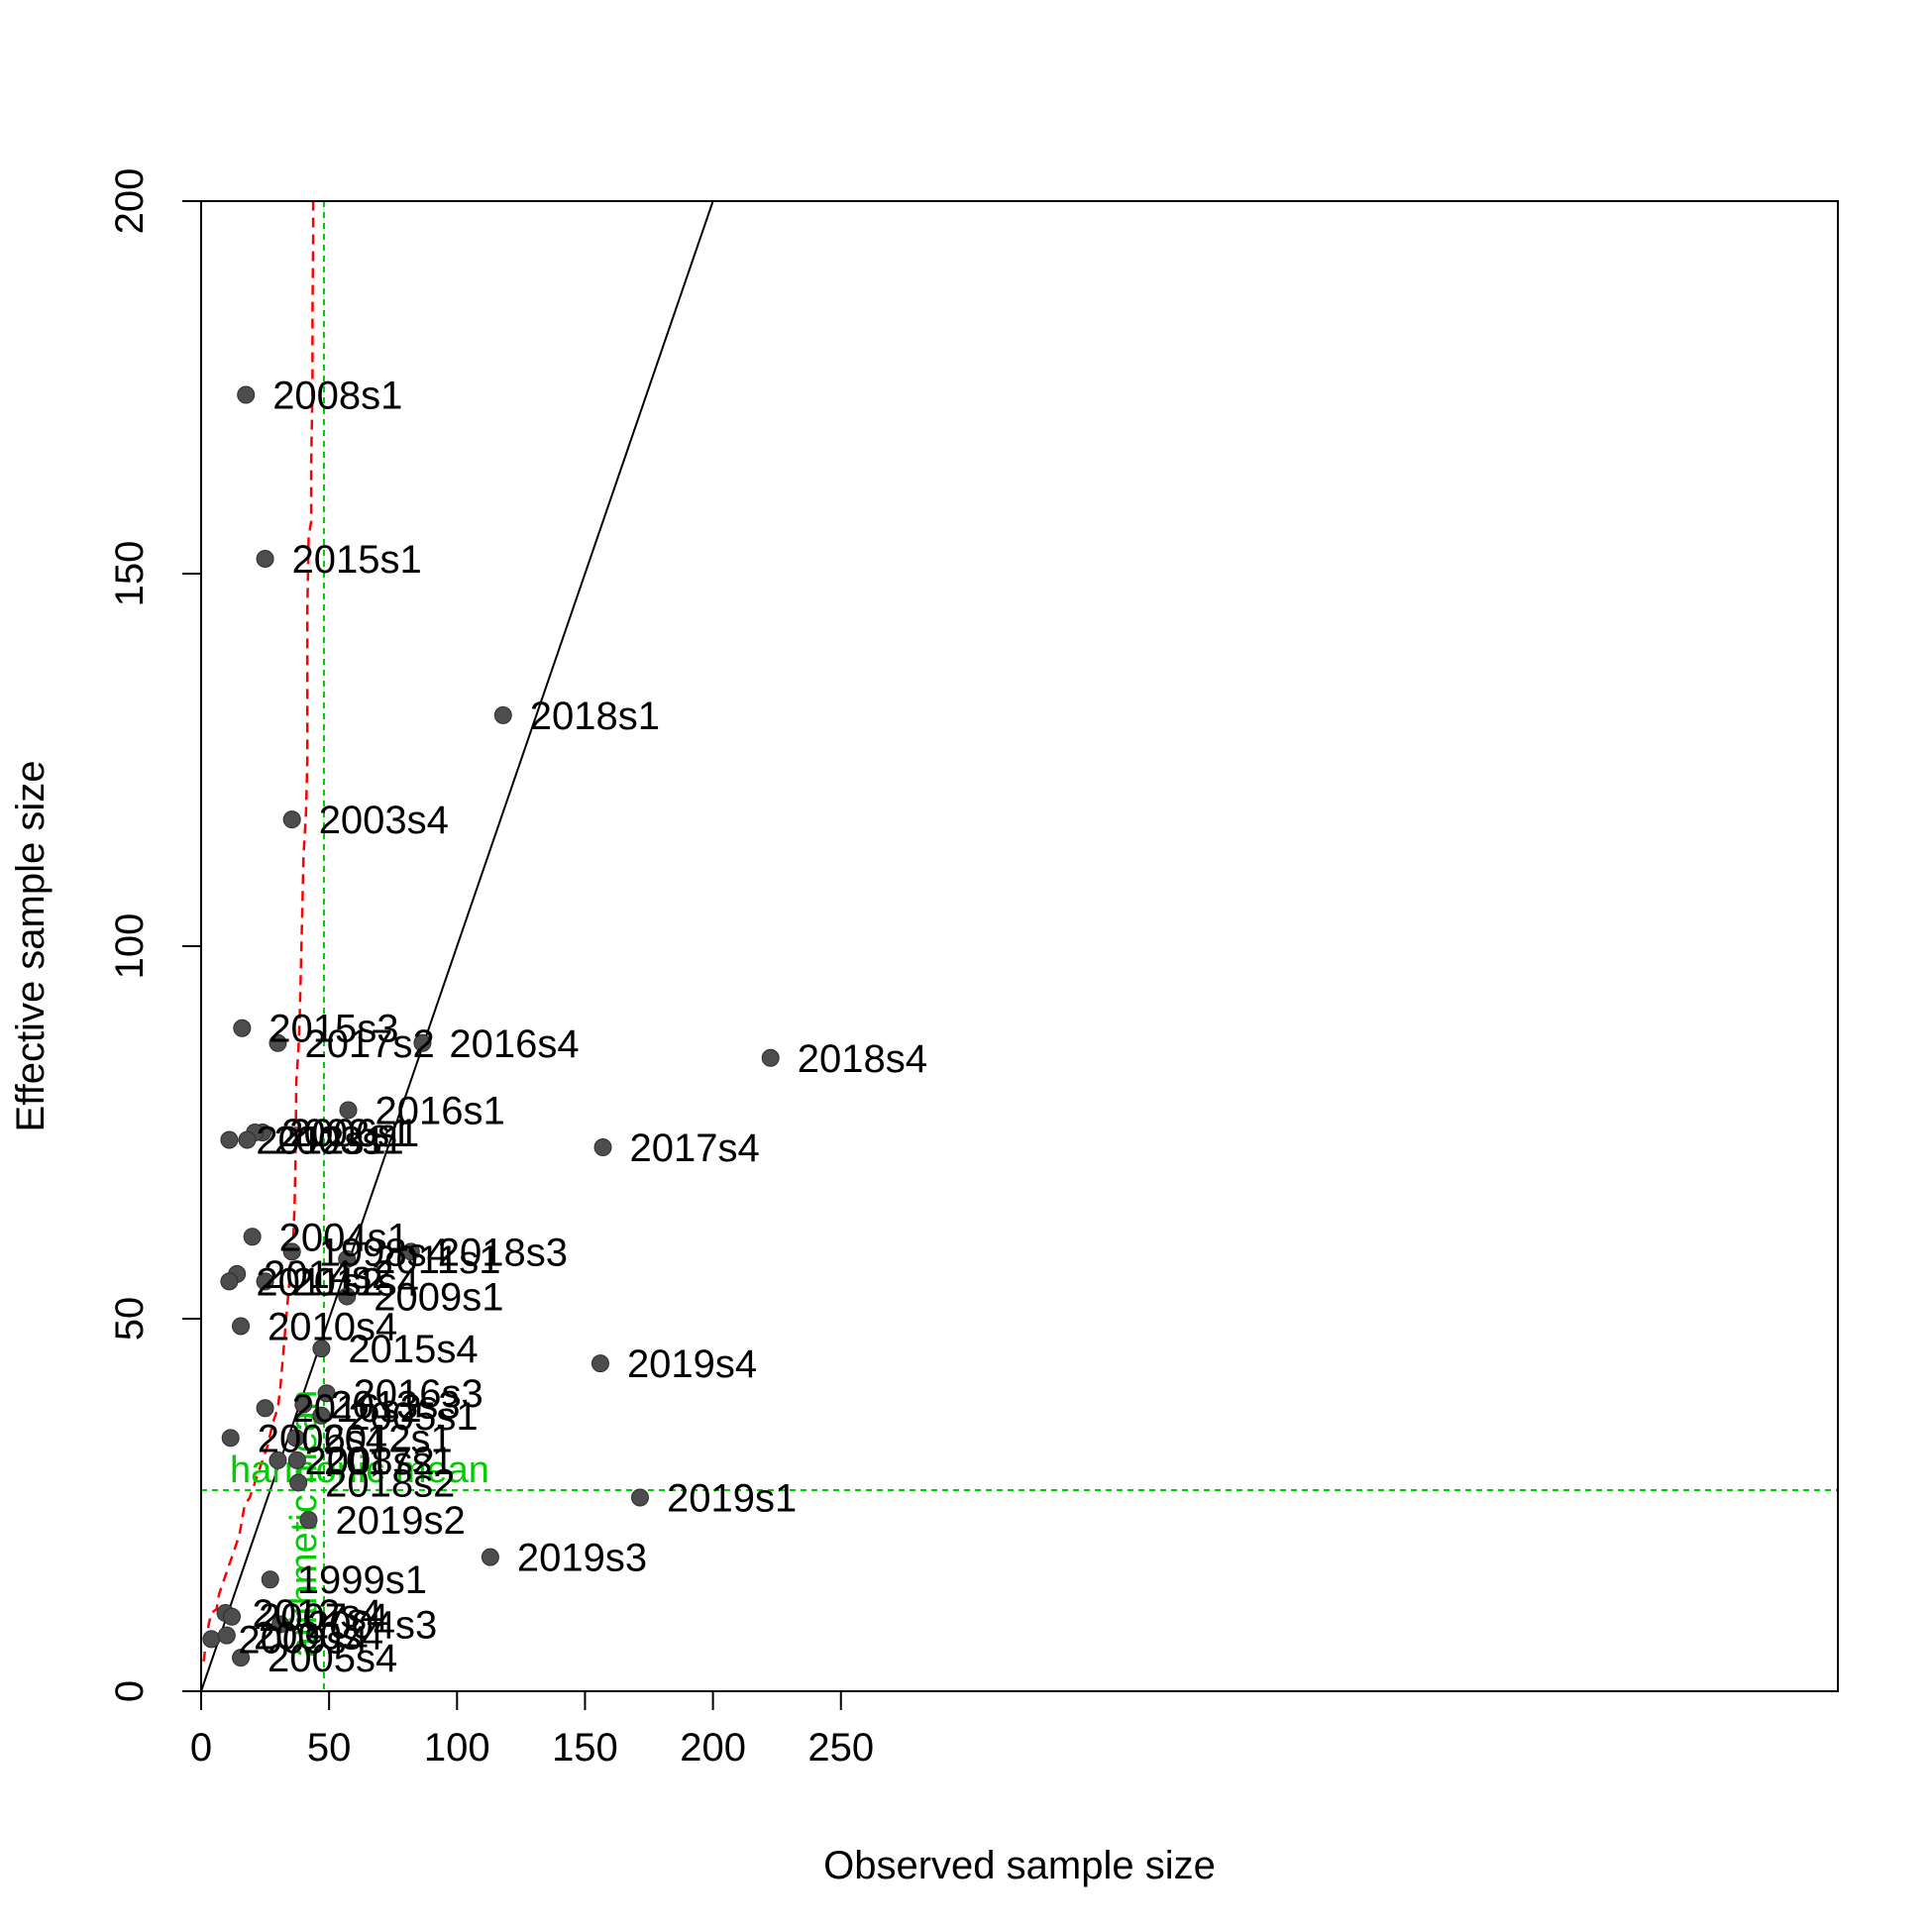 The width and height of the screenshot is (1932, 1932). I want to click on point-label: 2017s2, so click(369, 1044).